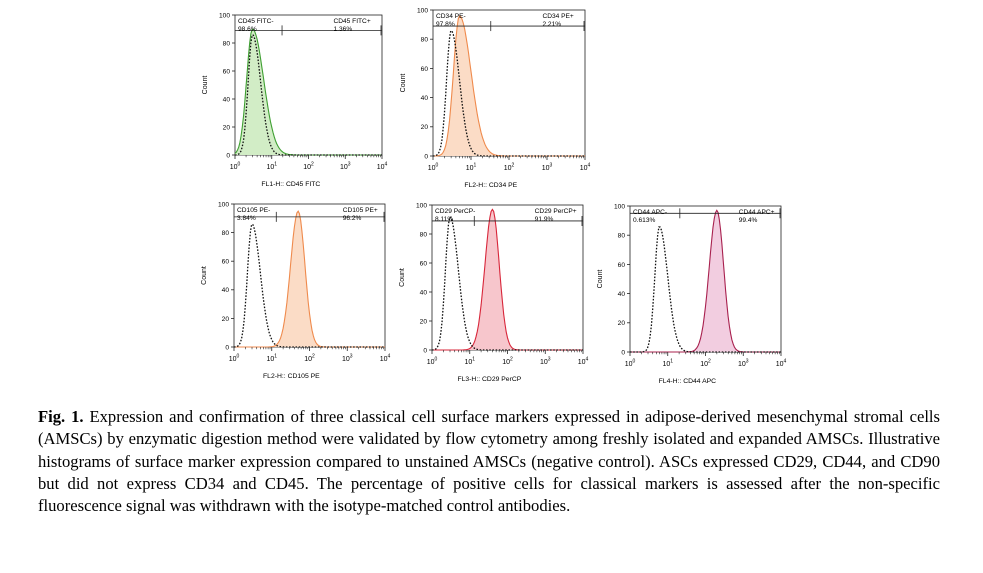 The width and height of the screenshot is (983, 573). Describe the element at coordinates (444, 219) in the screenshot. I see `gate-negative-percent: 8.11%` at that location.